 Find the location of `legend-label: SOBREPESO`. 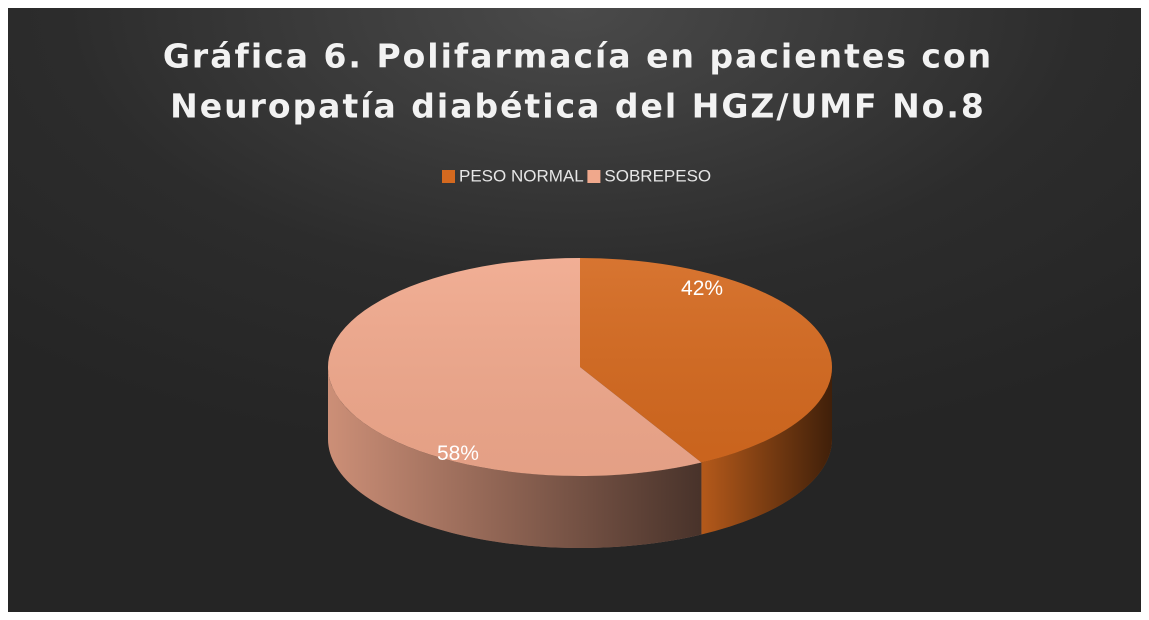

legend-label: SOBREPESO is located at coordinates (657, 175).